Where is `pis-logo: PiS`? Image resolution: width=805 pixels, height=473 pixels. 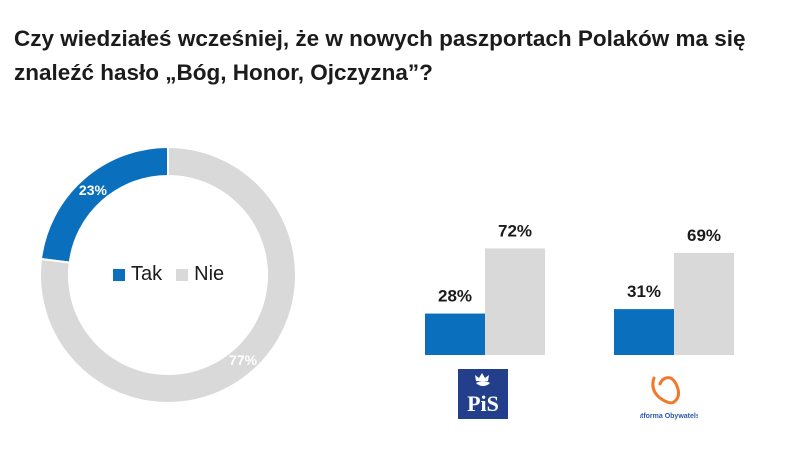
pis-logo: PiS is located at coordinates (483, 394).